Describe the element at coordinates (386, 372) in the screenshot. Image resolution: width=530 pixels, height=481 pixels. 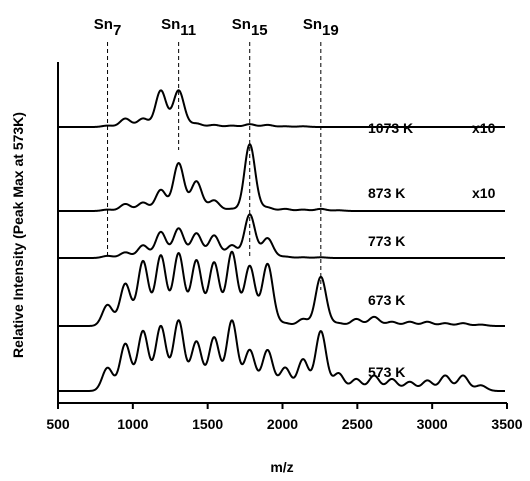
I see `trace-temperature-label: 573 K` at that location.